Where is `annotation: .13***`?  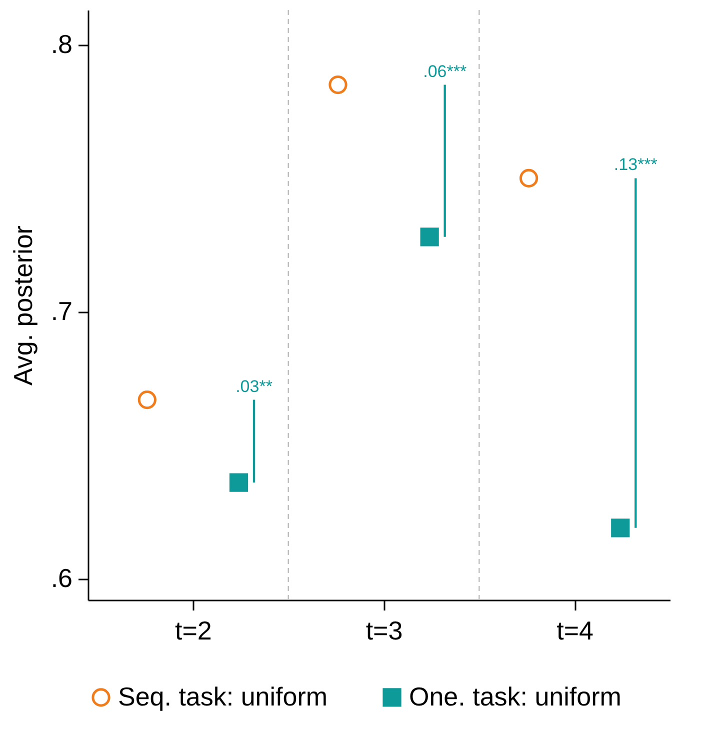 annotation: .13*** is located at coordinates (636, 164).